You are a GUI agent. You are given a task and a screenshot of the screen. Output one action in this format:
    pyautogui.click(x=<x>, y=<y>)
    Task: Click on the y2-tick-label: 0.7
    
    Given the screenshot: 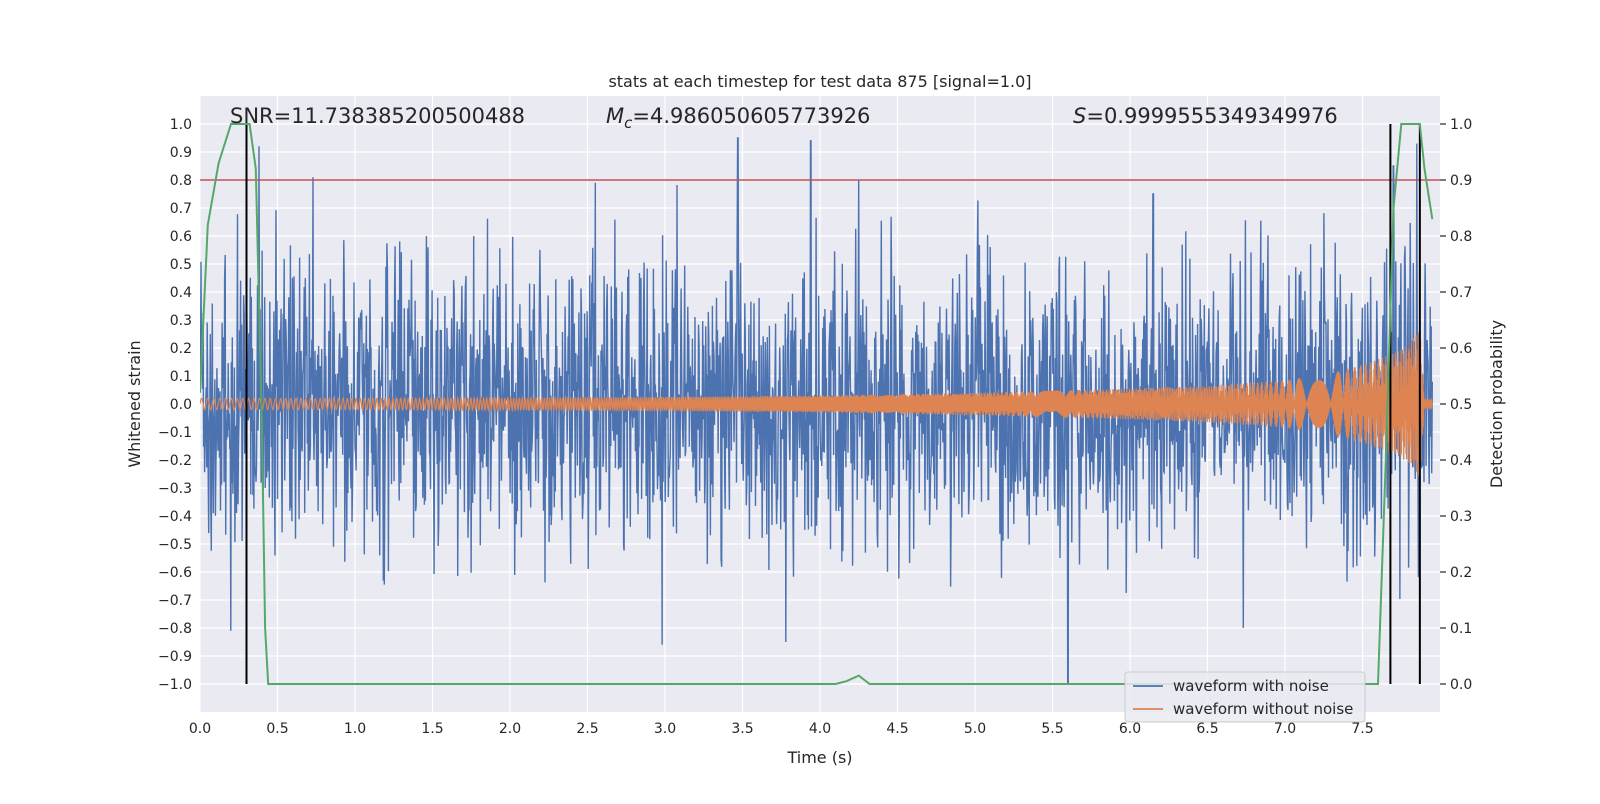 What is the action you would take?
    pyautogui.click(x=1461, y=293)
    